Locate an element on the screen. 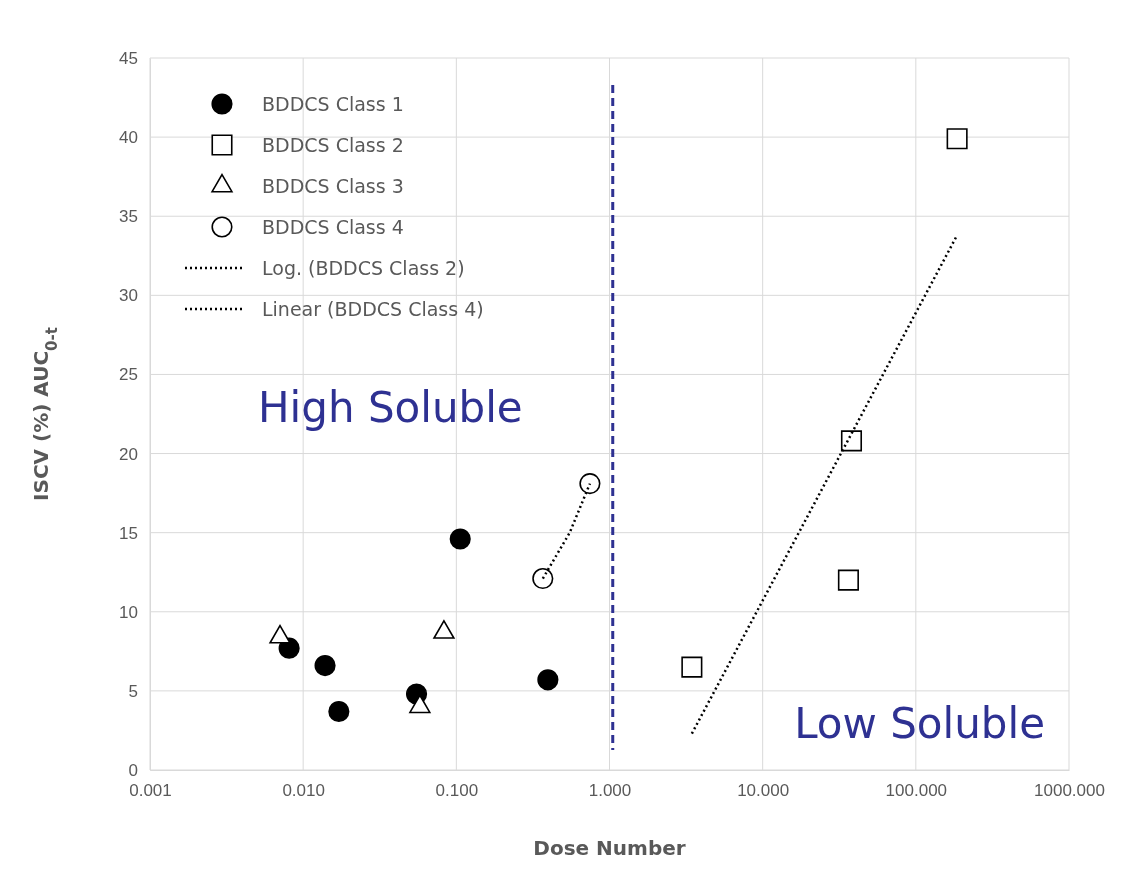 The image size is (1146, 880). annotation: High Soluble is located at coordinates (390, 407).